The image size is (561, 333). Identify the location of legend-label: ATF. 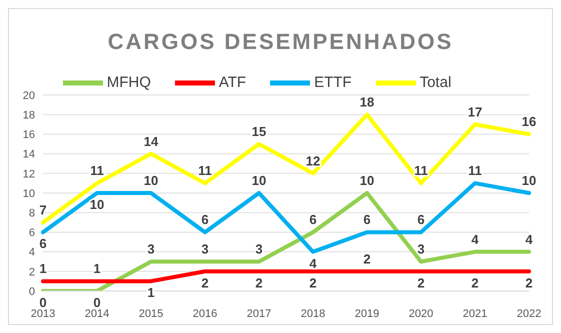
(232, 82).